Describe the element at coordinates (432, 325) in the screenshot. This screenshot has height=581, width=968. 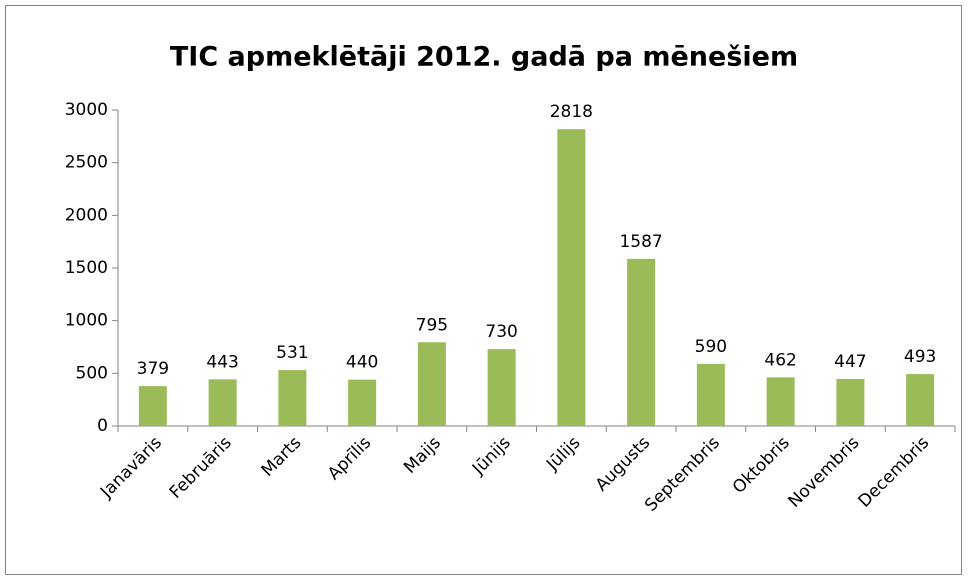
I see `data-label: 795` at that location.